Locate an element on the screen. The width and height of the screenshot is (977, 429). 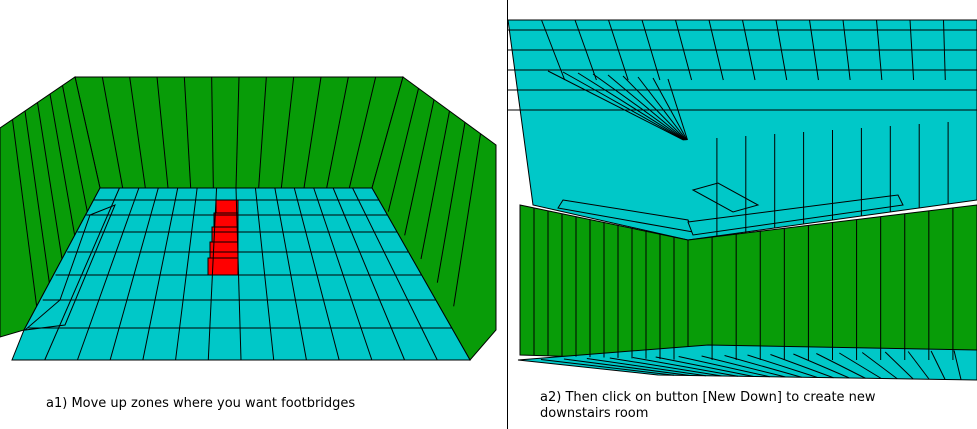
right-caption-line-2: downstairs room is located at coordinates (594, 413).